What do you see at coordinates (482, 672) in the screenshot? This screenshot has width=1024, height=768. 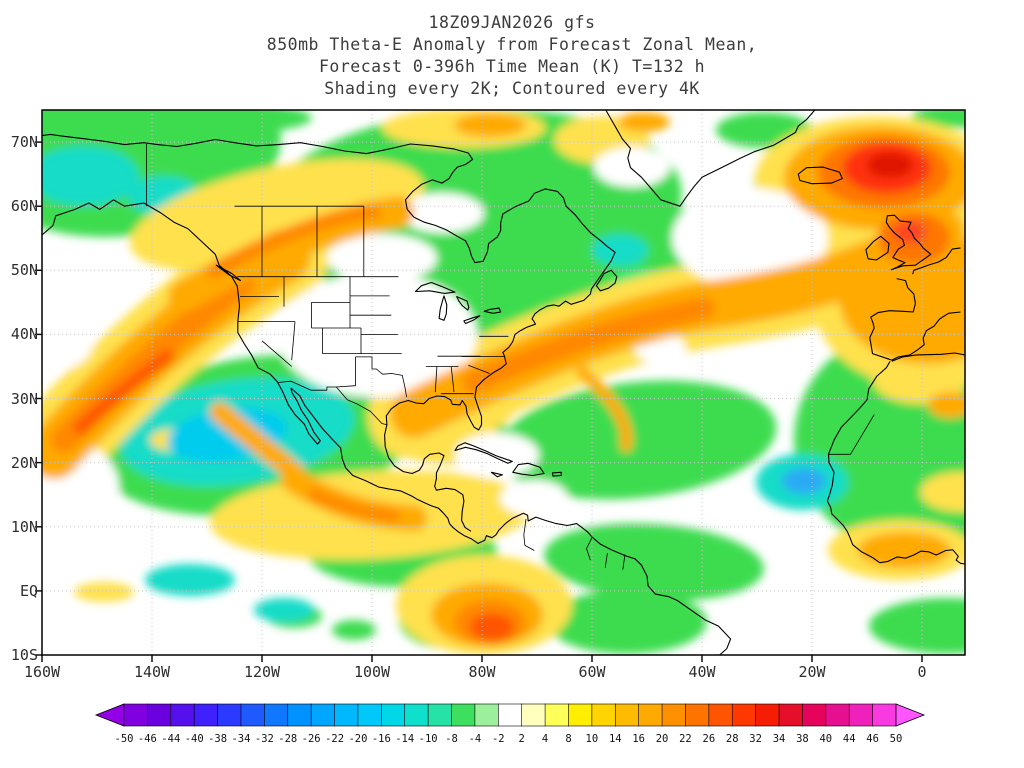 I see `lon-label: 80W` at bounding box center [482, 672].